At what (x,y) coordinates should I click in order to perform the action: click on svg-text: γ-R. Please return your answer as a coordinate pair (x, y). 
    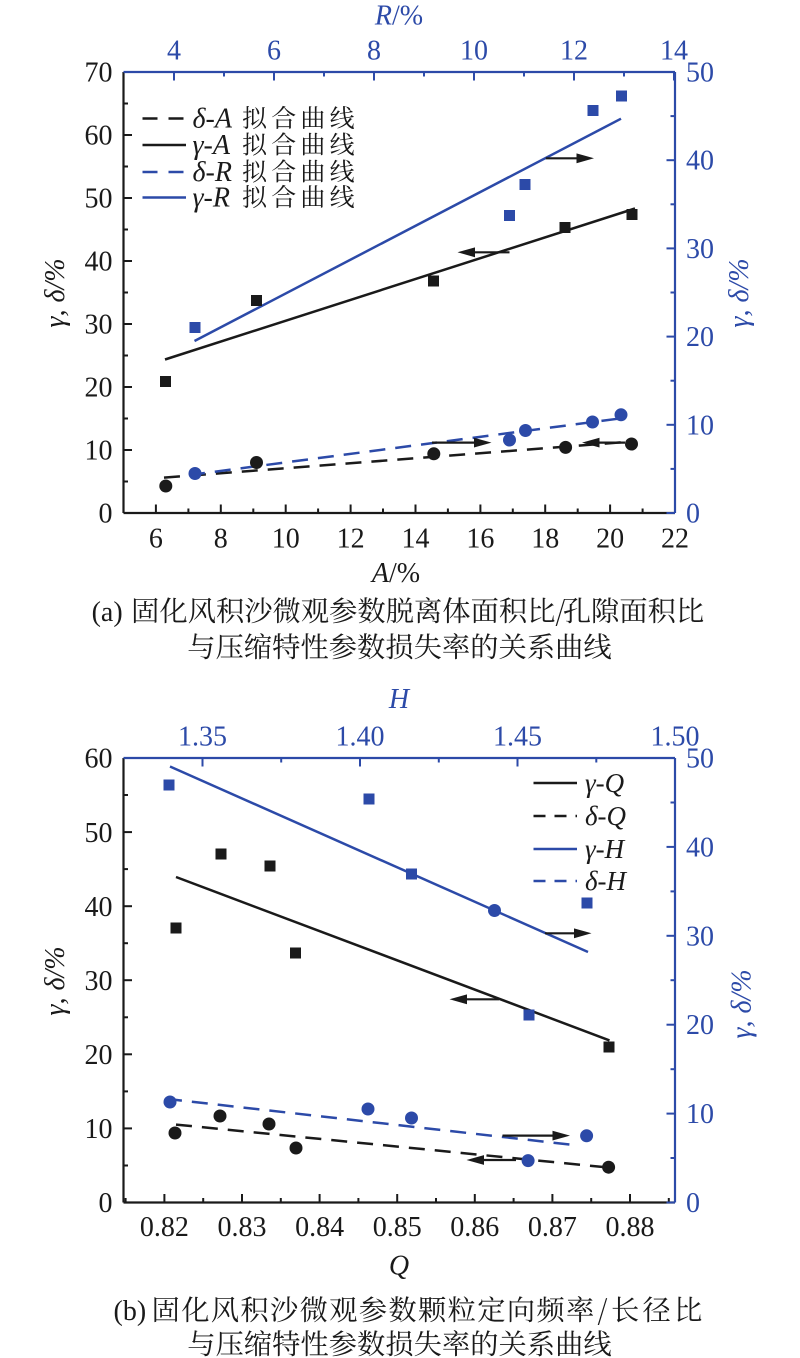
    Looking at the image, I should click on (211, 198).